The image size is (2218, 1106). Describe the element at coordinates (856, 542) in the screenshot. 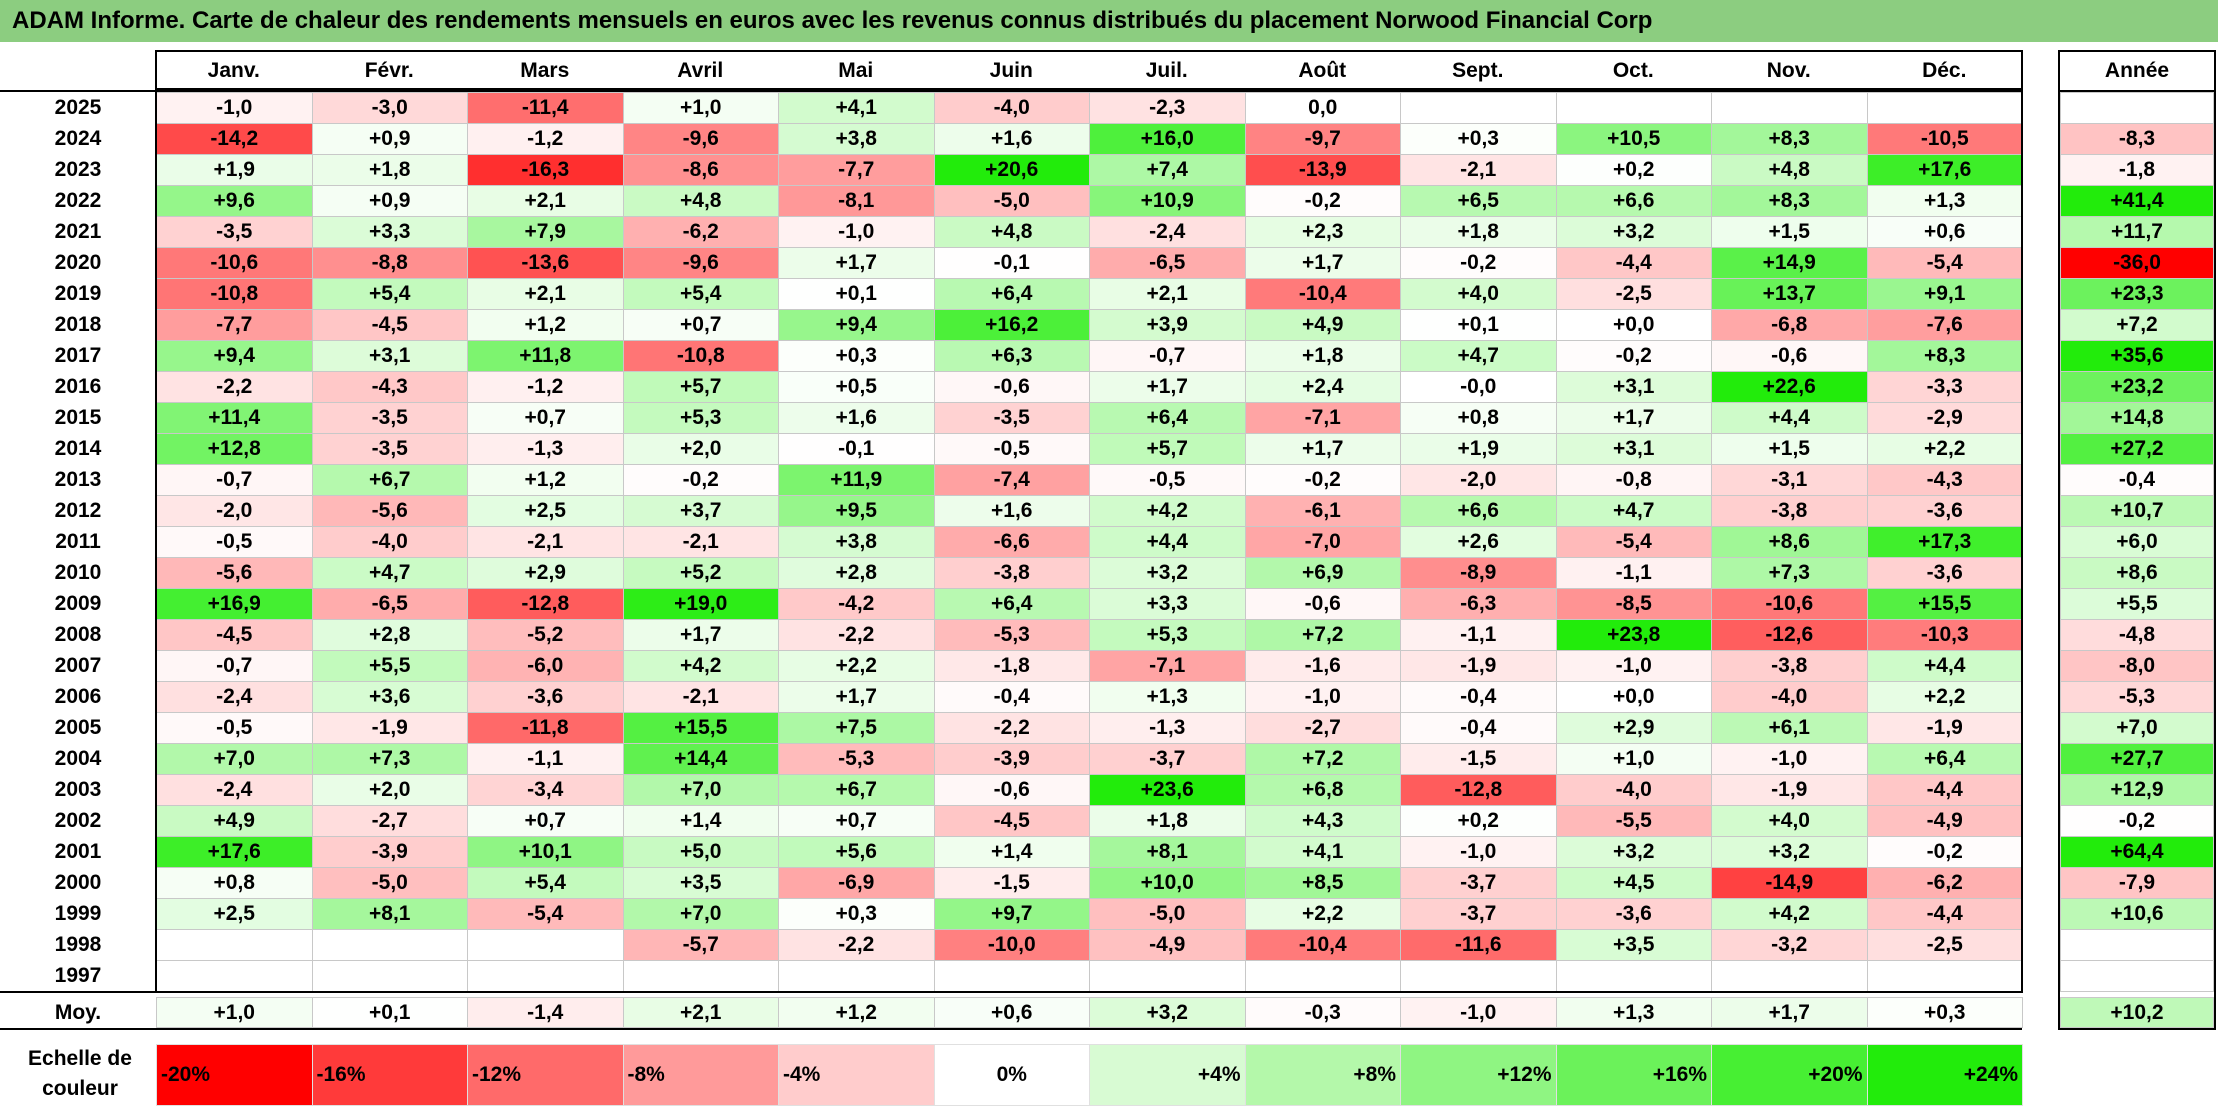

I see `heatmap-cell: +3,8` at that location.